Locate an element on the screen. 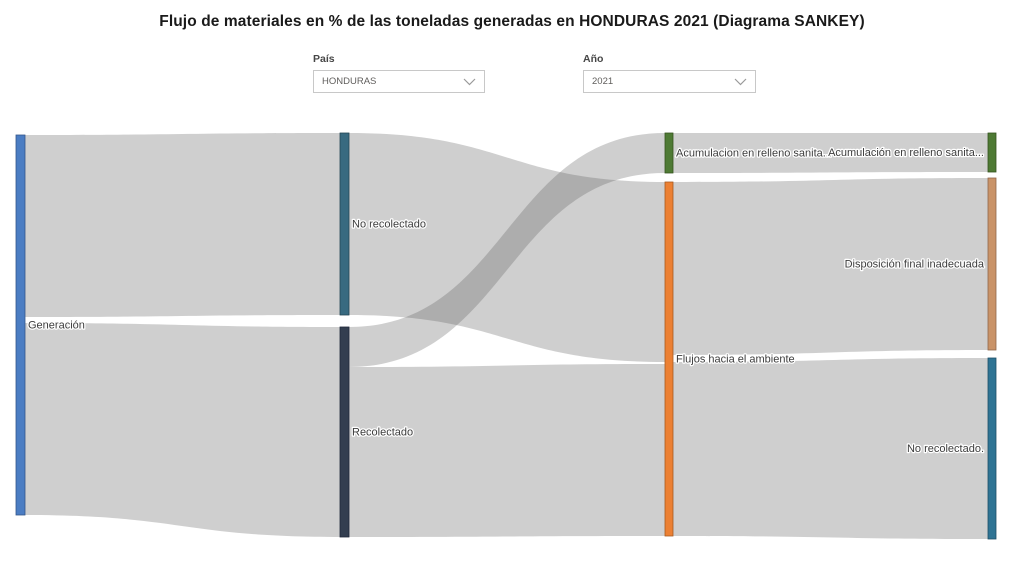 The image size is (1024, 562). sankey-node-recolectado is located at coordinates (344, 432).